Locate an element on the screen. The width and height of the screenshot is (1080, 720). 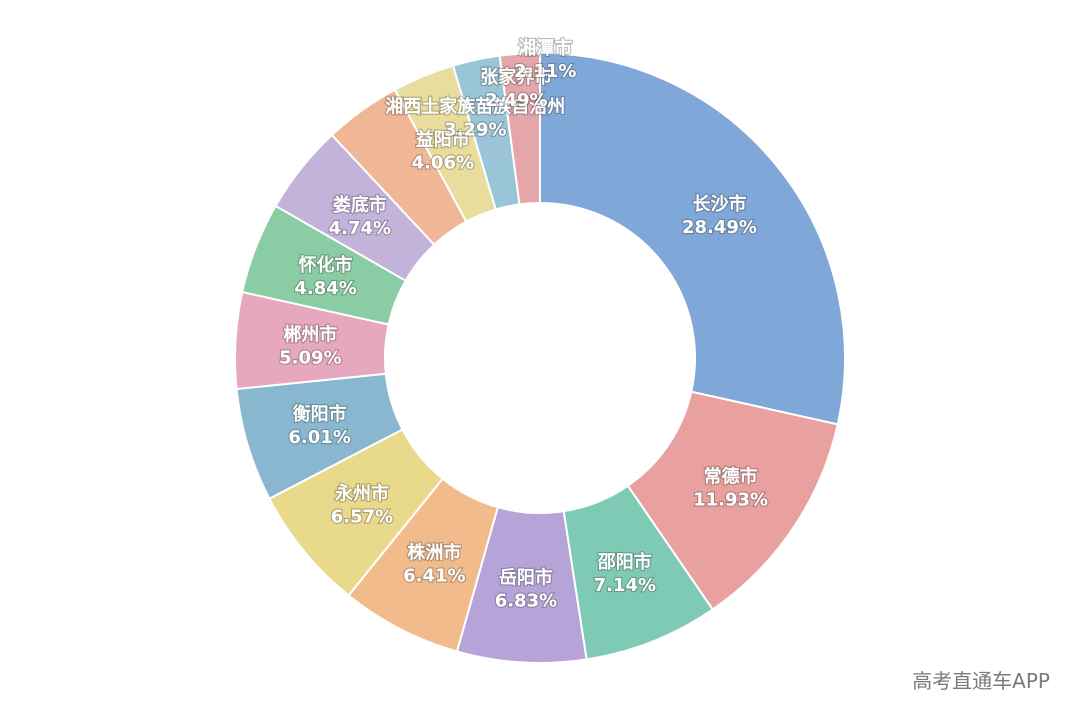
slice-value-label: 4.06% is located at coordinates (443, 163).